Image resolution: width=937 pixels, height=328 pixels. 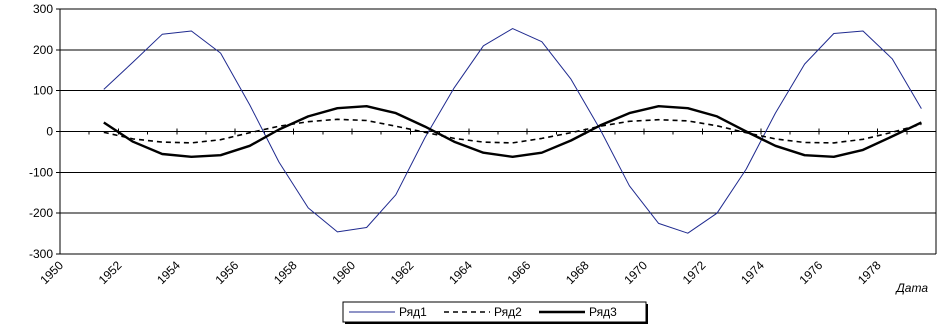 What do you see at coordinates (41, 172) in the screenshot?
I see `y-tick-label: -100` at bounding box center [41, 172].